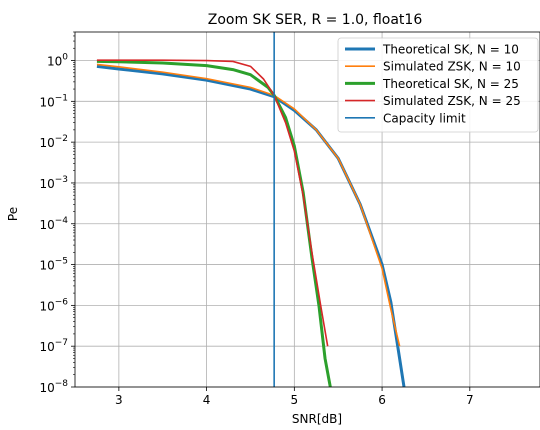  Describe the element at coordinates (53, 183) in the screenshot. I see `y-tick-label: 10⁻³` at that location.